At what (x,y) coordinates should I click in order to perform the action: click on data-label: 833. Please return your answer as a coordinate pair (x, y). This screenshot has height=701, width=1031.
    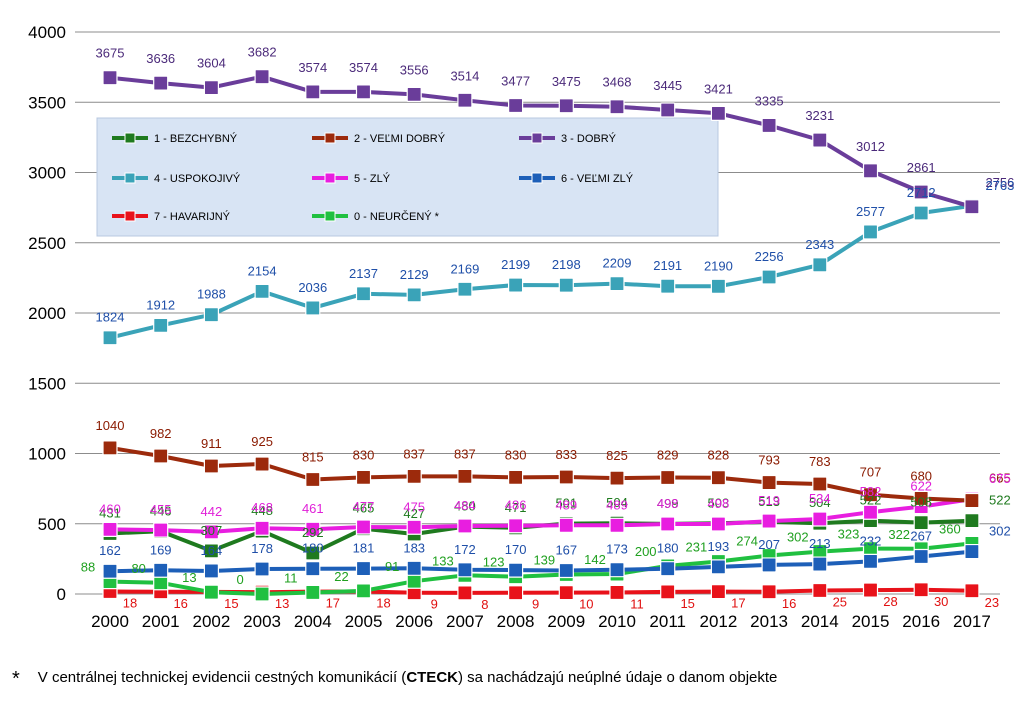
    Looking at the image, I should click on (566, 454).